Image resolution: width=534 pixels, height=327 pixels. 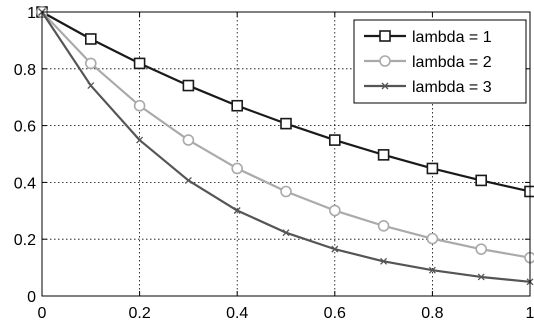 I want to click on legend: lambda = 1 lambda = 2 lambda = 3, so click(x=440, y=61).